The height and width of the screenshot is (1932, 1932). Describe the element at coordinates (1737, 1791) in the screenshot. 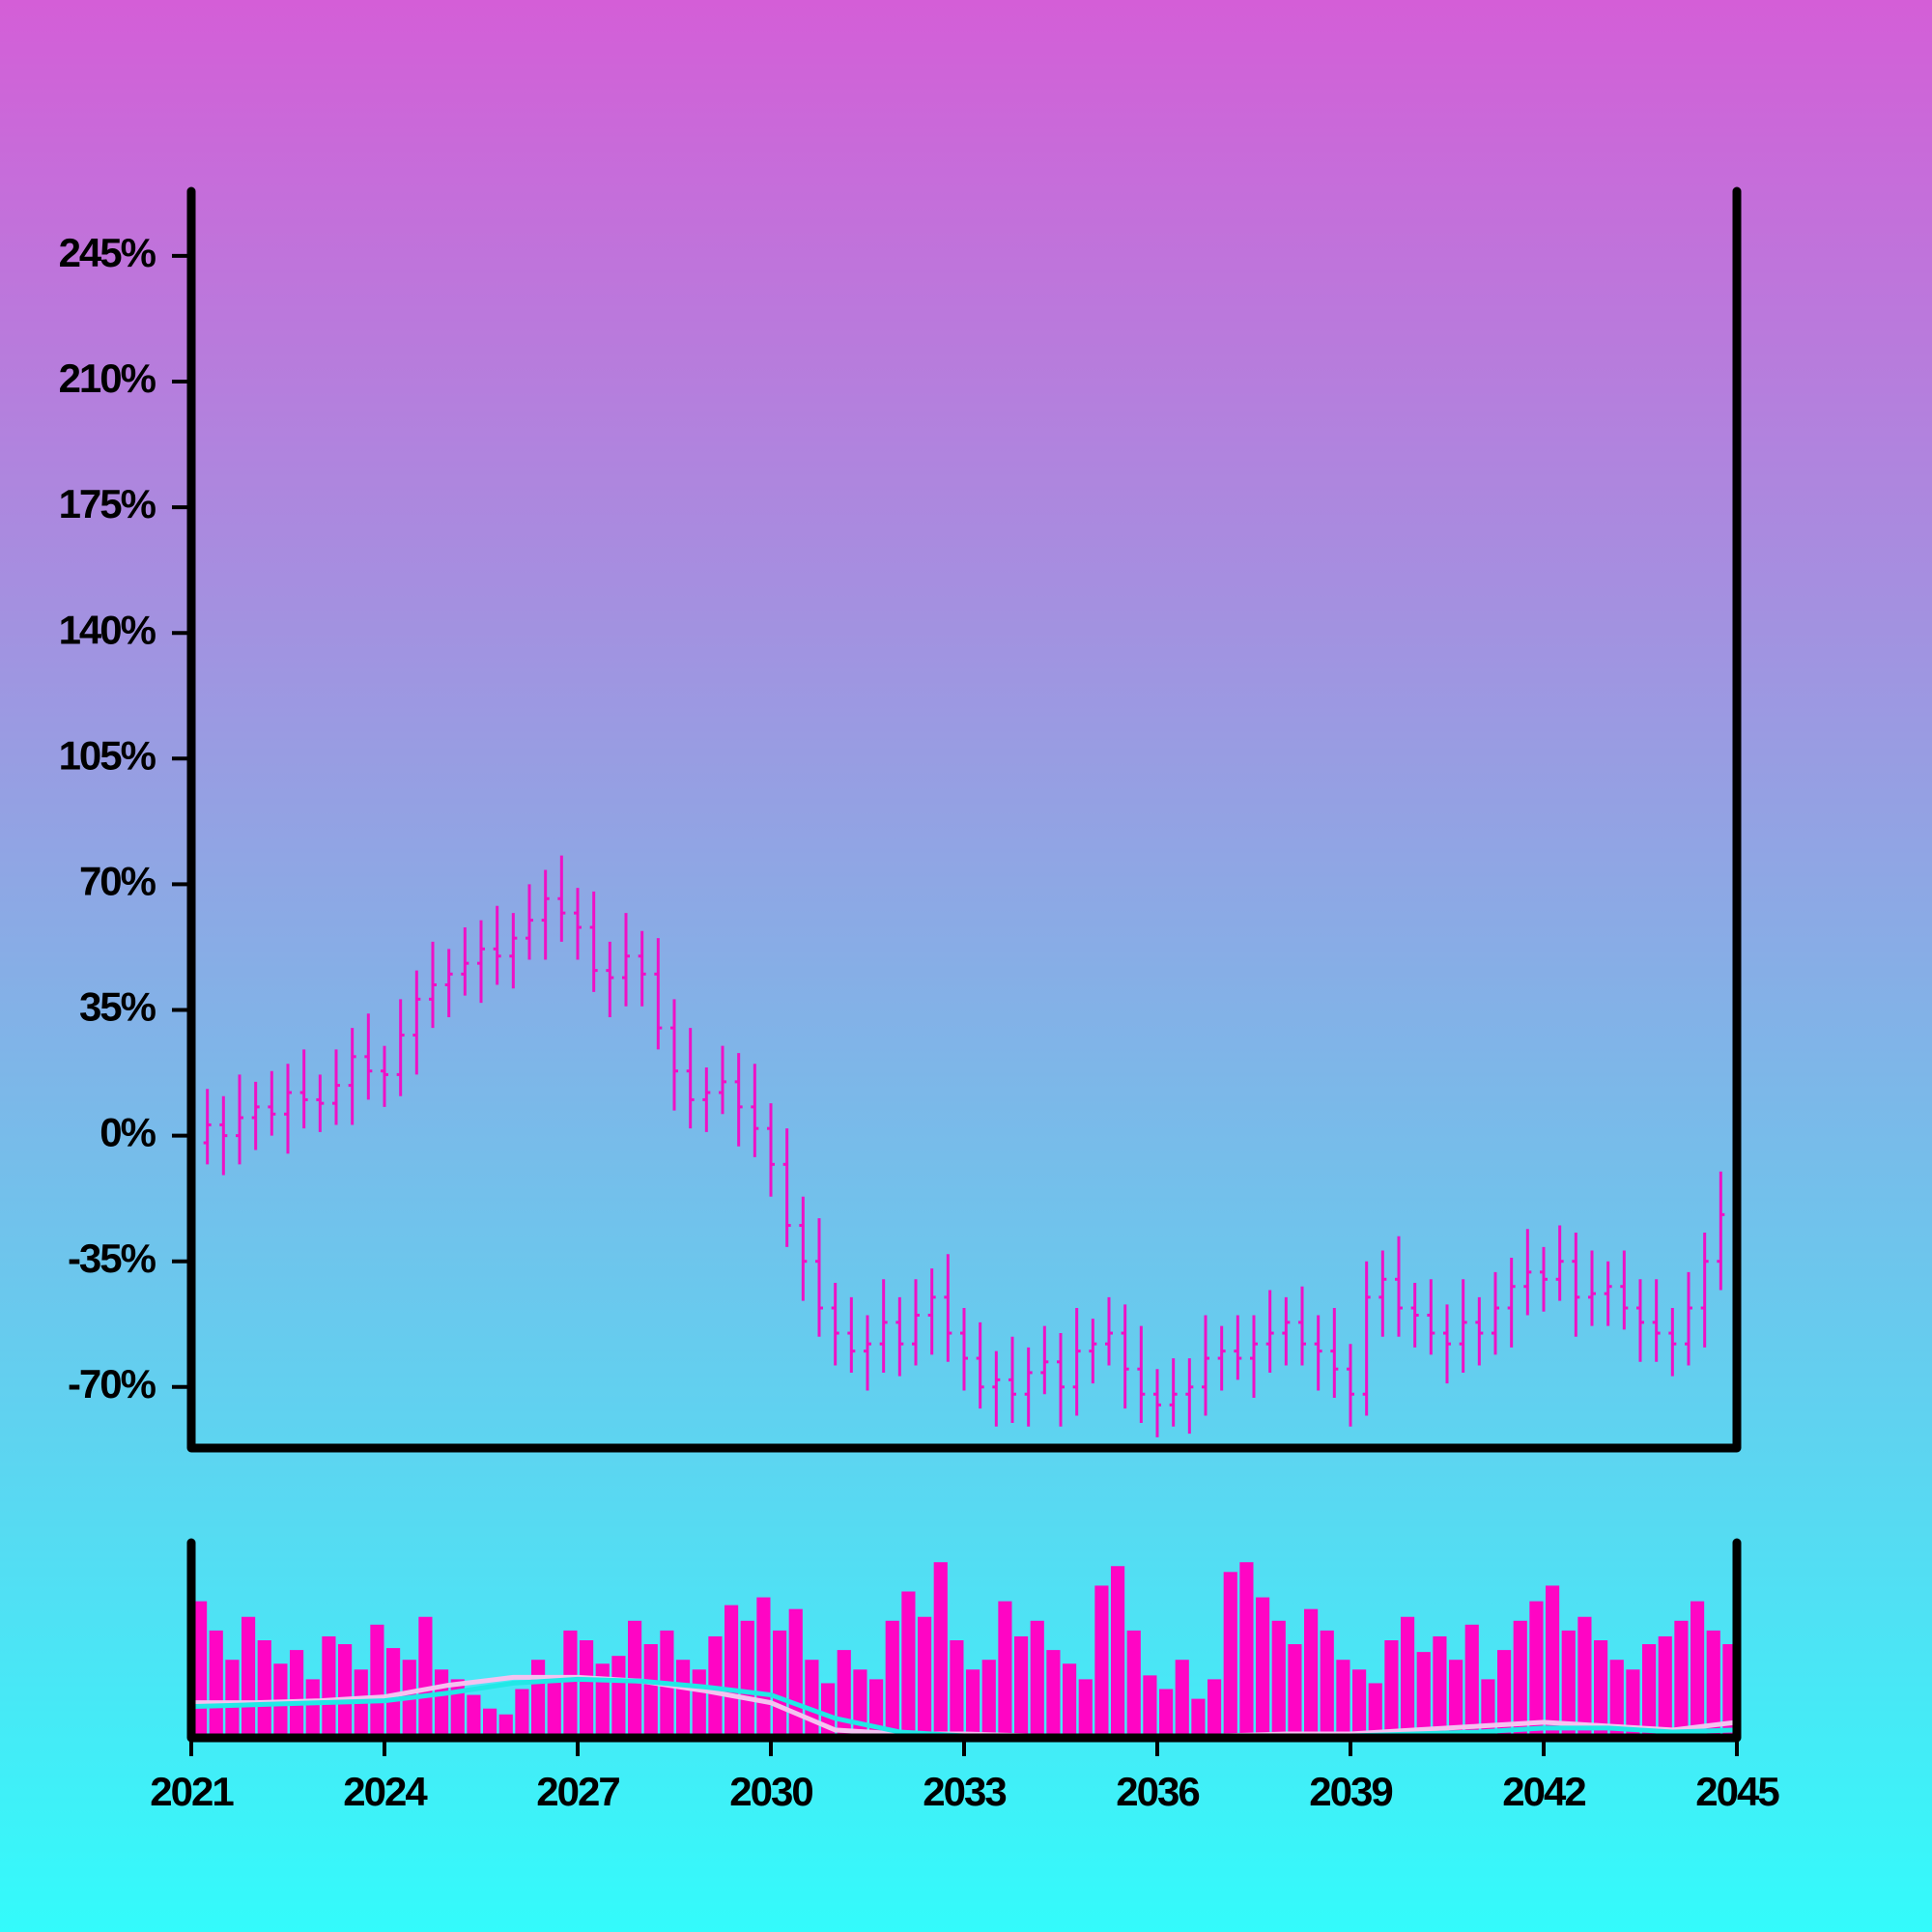

I see `x-tick-label: 2045` at that location.